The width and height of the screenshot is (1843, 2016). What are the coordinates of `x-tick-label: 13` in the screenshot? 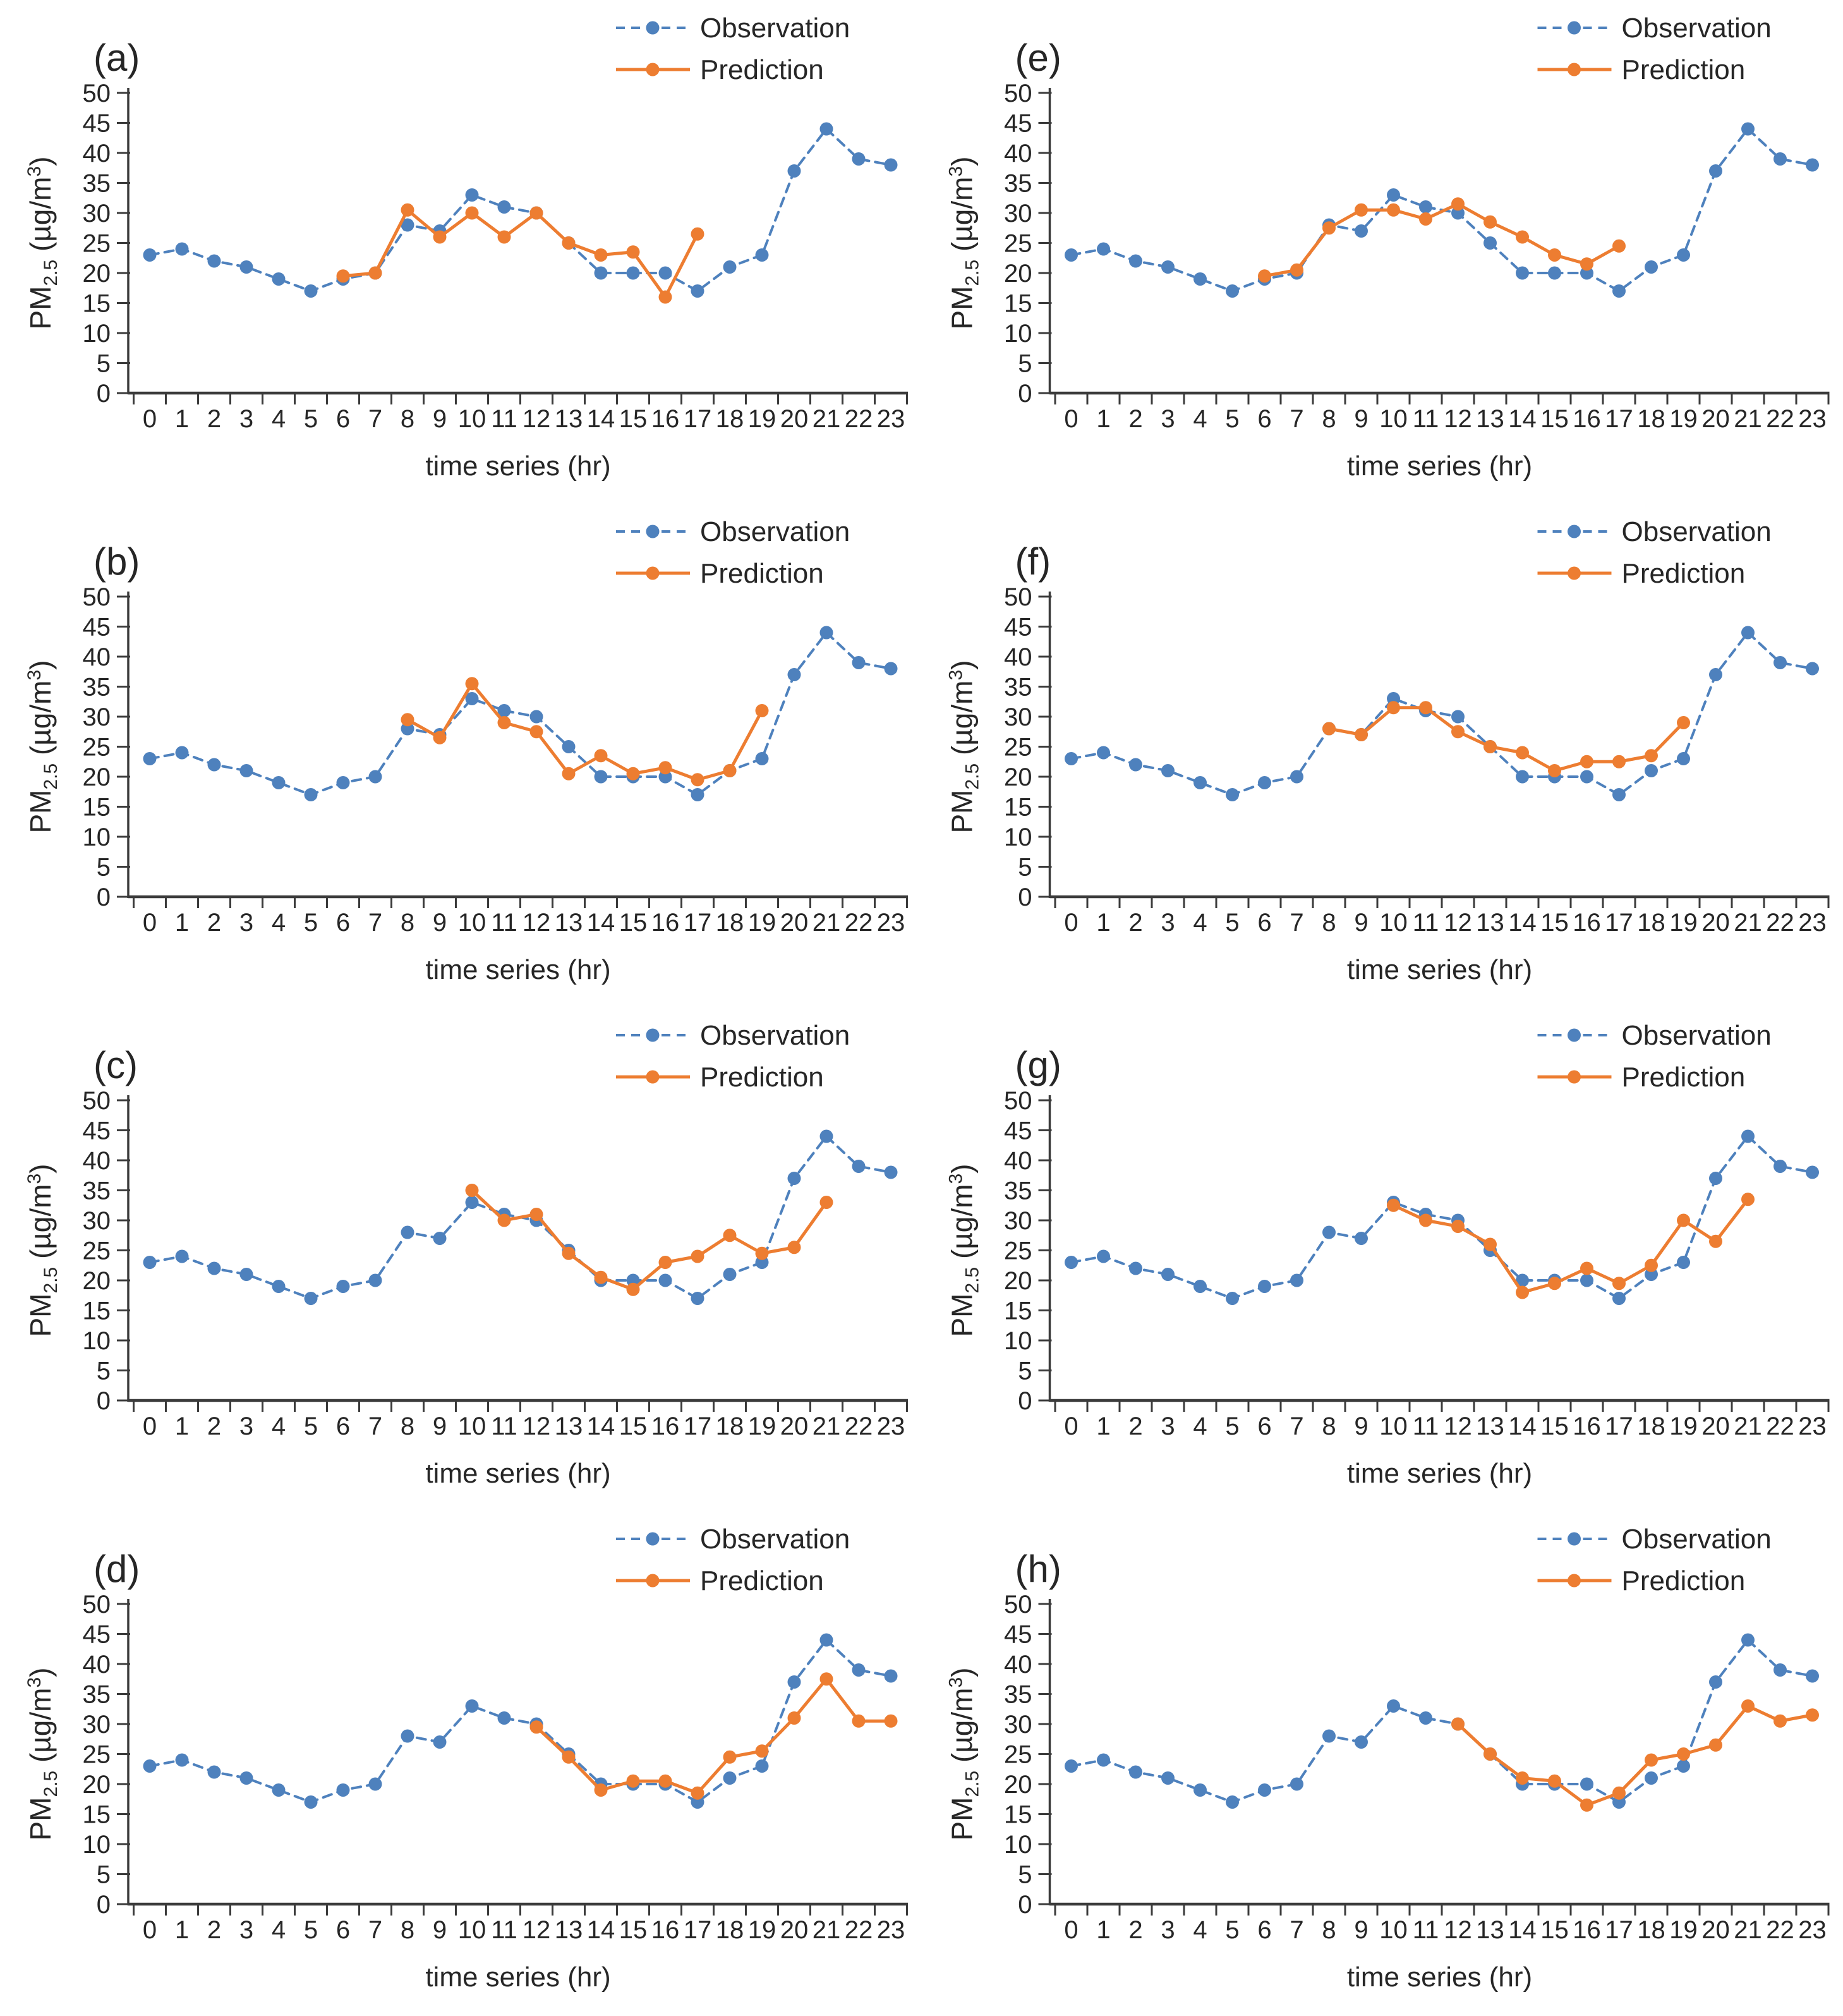 It's located at (569, 419).